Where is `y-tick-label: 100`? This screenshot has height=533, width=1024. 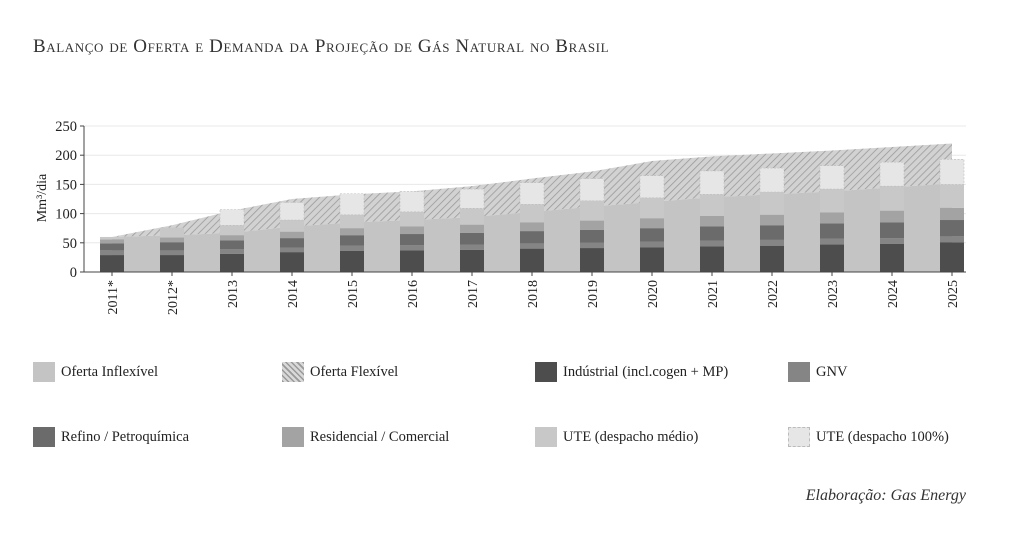 y-tick-label: 100 is located at coordinates (66, 215).